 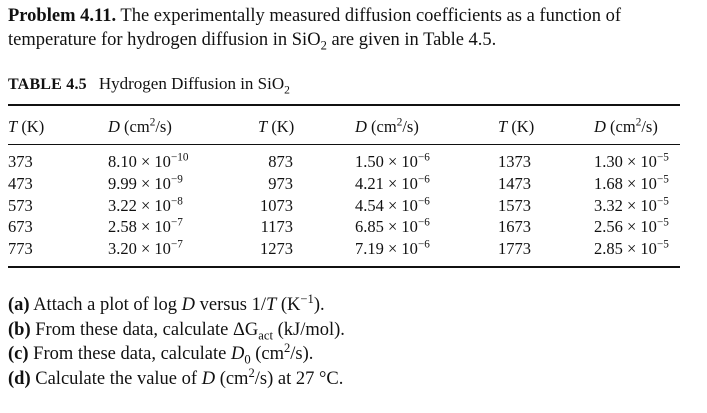 I want to click on table-cell: 373, so click(x=20, y=161).